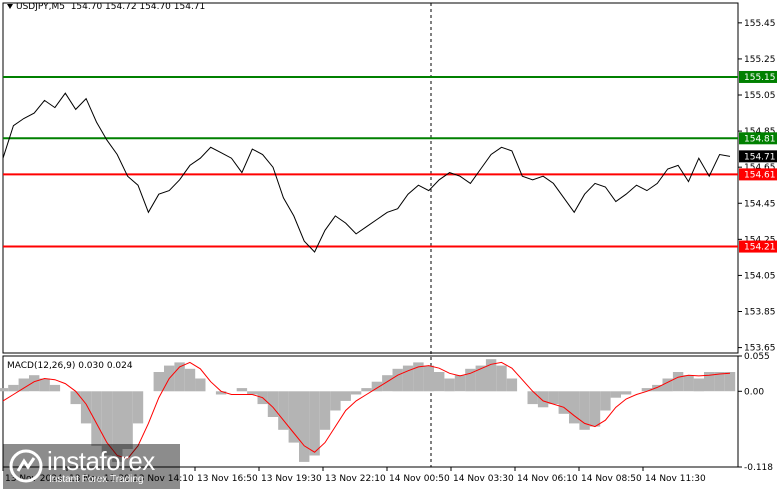  I want to click on ohlc-values: 154.70 154.72 154.70 154.71, so click(138, 7).